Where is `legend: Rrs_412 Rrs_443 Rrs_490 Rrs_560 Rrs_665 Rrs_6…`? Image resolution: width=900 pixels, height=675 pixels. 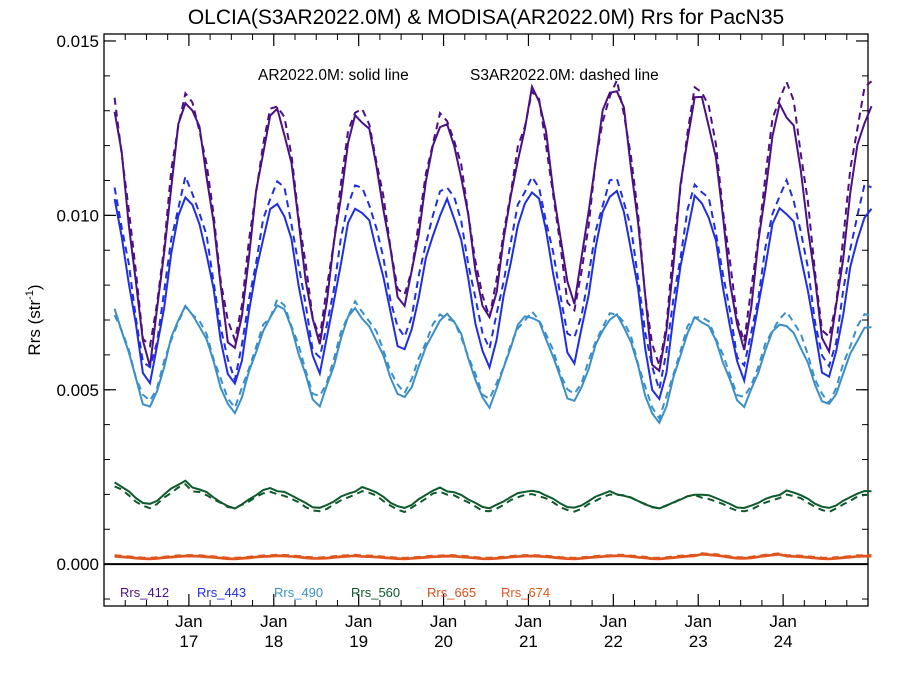 legend: Rrs_412 Rrs_443 Rrs_490 Rrs_560 Rrs_665 Rrs_6… is located at coordinates (335, 592).